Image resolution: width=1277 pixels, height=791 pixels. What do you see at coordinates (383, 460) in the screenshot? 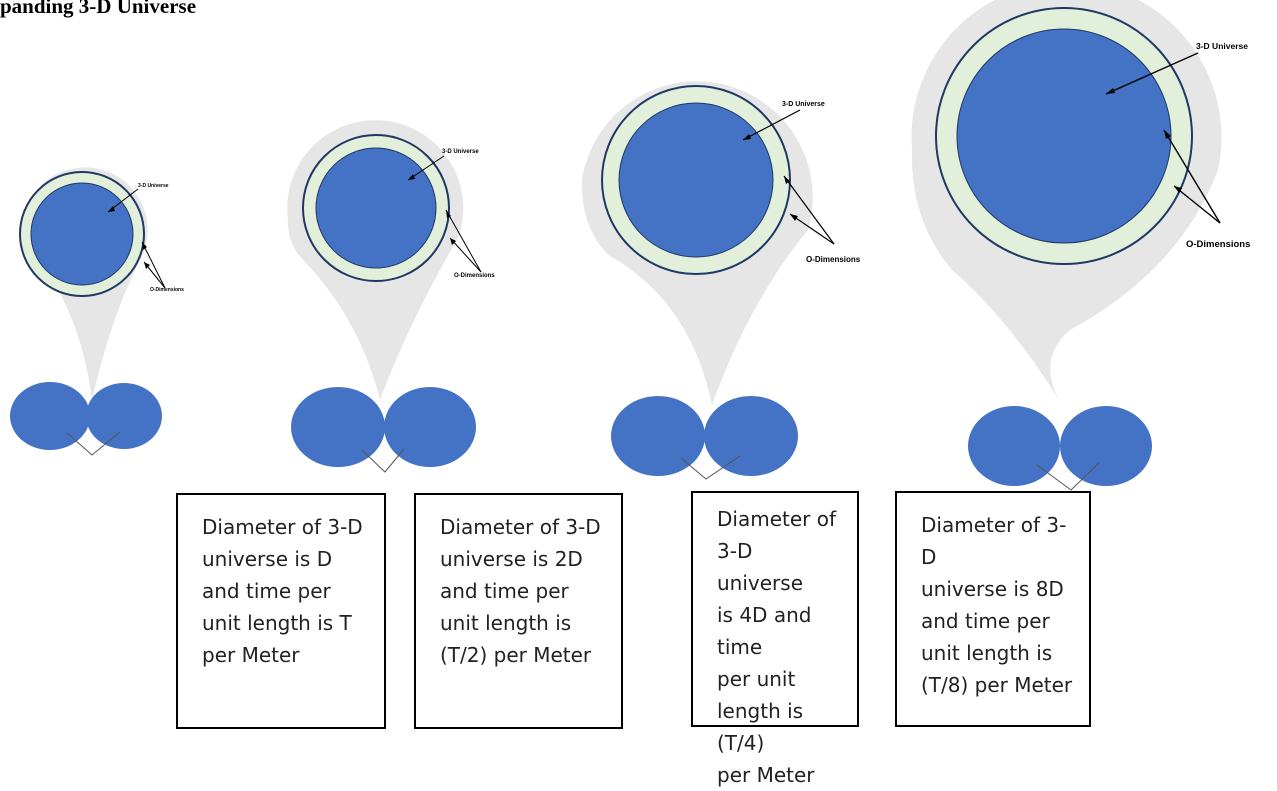
I see `stage-2-base-connector` at bounding box center [383, 460].